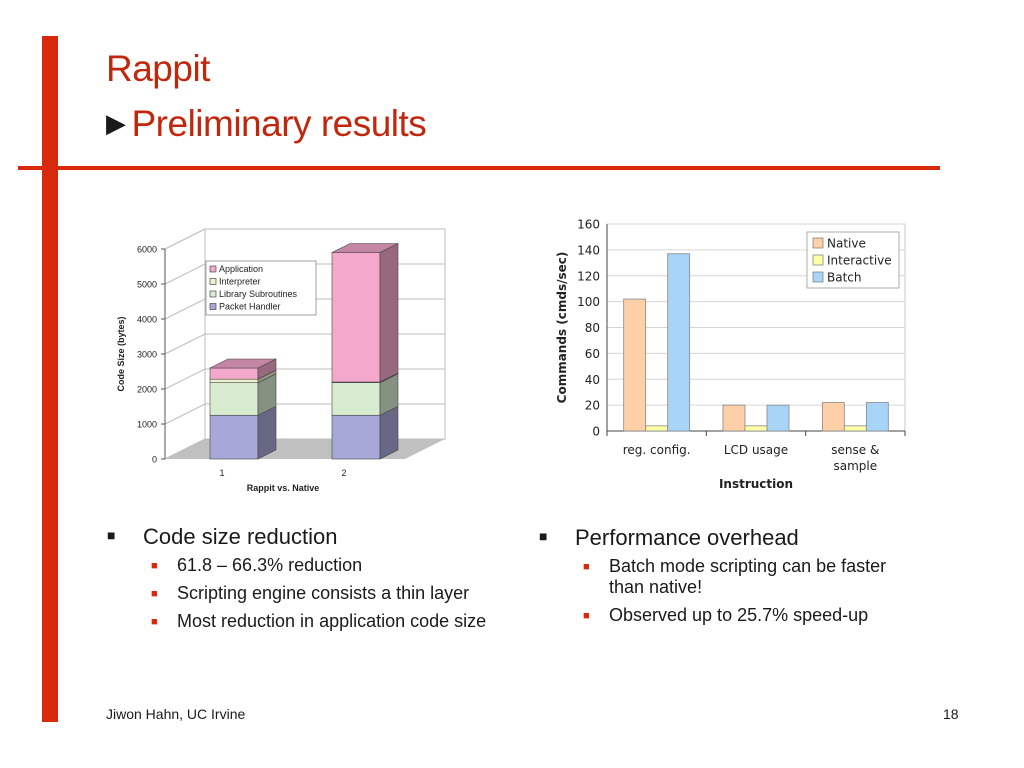  I want to click on x-axis-label: Instruction, so click(756, 484).